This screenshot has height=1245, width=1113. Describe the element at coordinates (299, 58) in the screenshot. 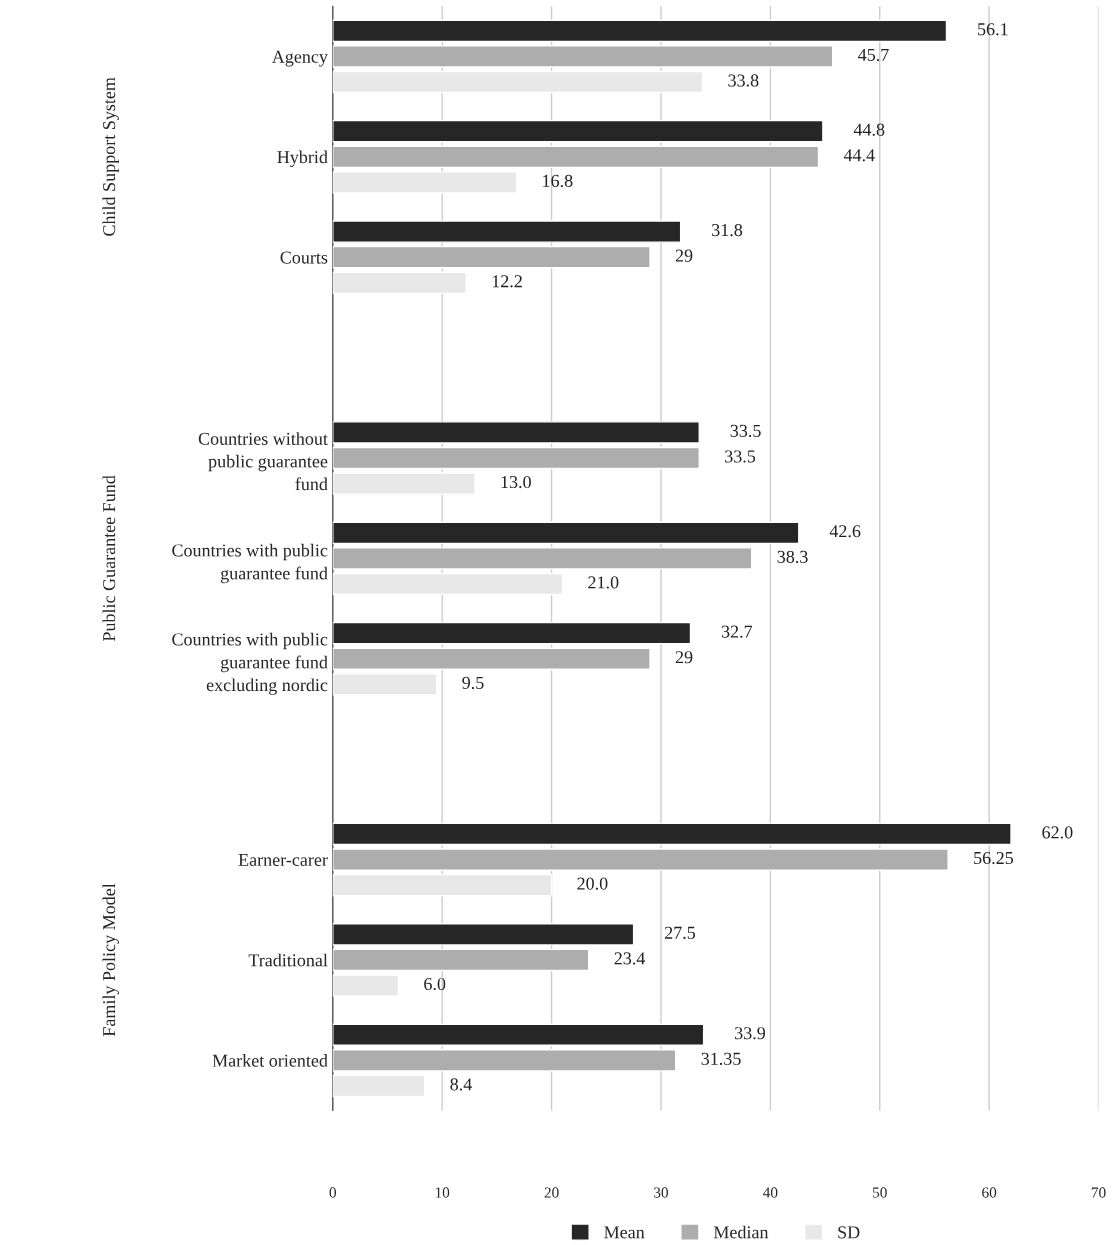

I see `y-tick-label: Agency` at that location.